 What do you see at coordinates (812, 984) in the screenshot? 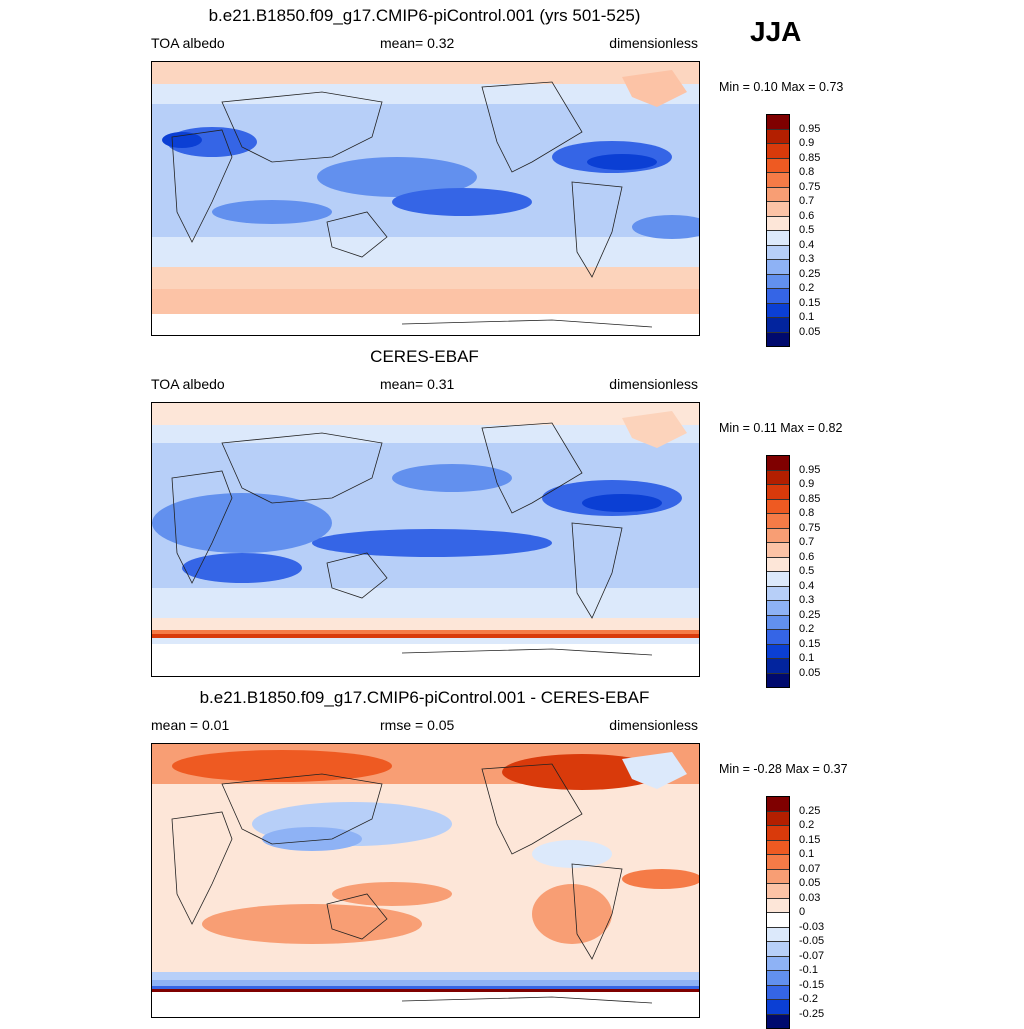
I see `colorbar-tick-label: -0.15` at bounding box center [812, 984].